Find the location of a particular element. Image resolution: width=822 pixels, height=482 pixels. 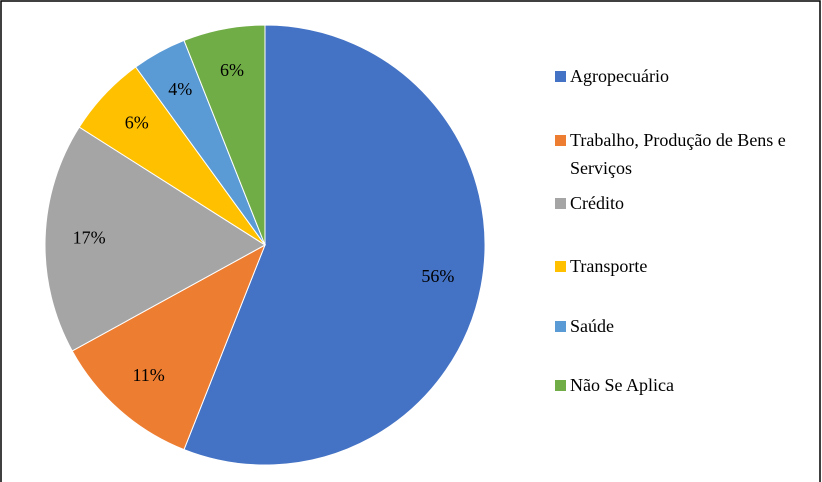

legend-label: Agropecuário is located at coordinates (619, 76).